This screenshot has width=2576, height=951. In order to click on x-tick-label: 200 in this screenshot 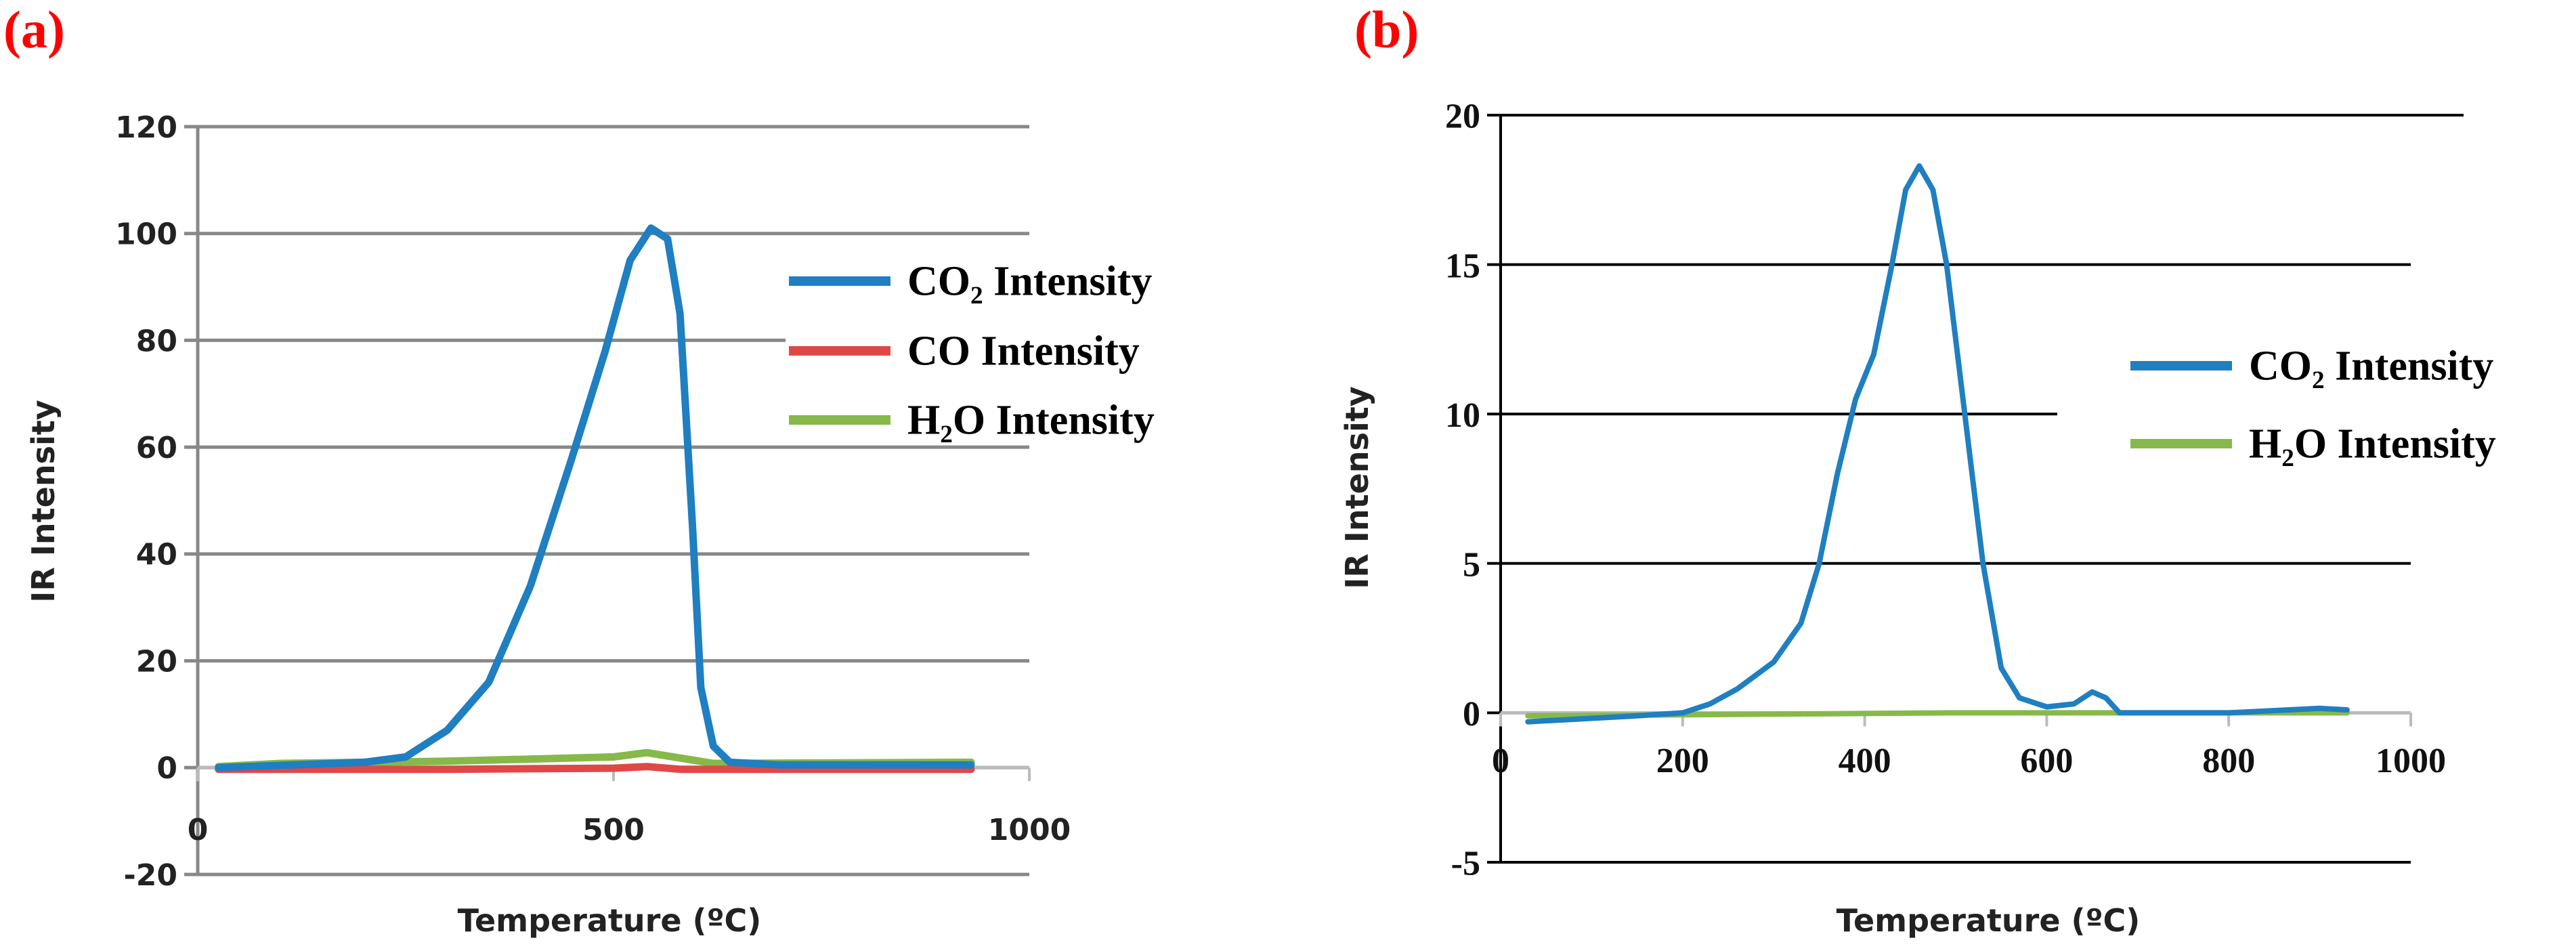, I will do `click(1682, 761)`.